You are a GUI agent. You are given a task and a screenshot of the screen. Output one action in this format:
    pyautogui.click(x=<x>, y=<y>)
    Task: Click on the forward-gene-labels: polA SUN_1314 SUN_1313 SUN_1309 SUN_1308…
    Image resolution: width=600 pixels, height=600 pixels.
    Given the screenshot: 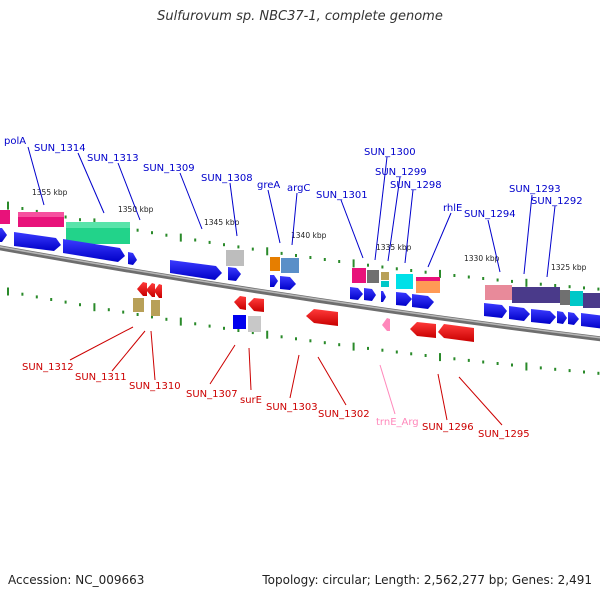 What is the action you would take?
    pyautogui.click(x=293, y=178)
    